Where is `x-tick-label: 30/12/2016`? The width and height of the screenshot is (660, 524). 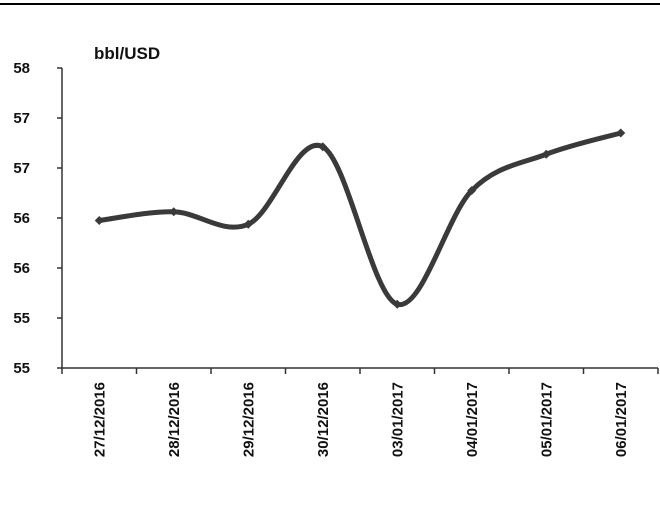 x-tick-label: 30/12/2016 is located at coordinates (323, 419).